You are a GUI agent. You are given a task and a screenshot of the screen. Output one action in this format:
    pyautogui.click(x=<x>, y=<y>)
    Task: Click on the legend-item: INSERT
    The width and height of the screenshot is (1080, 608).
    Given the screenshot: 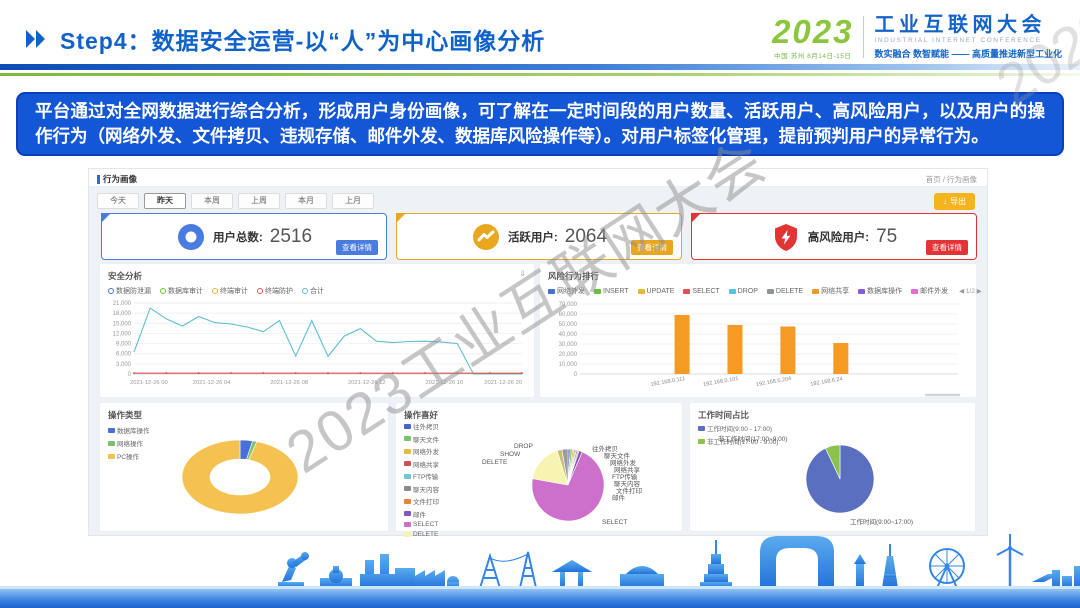 What is the action you would take?
    pyautogui.click(x=611, y=291)
    